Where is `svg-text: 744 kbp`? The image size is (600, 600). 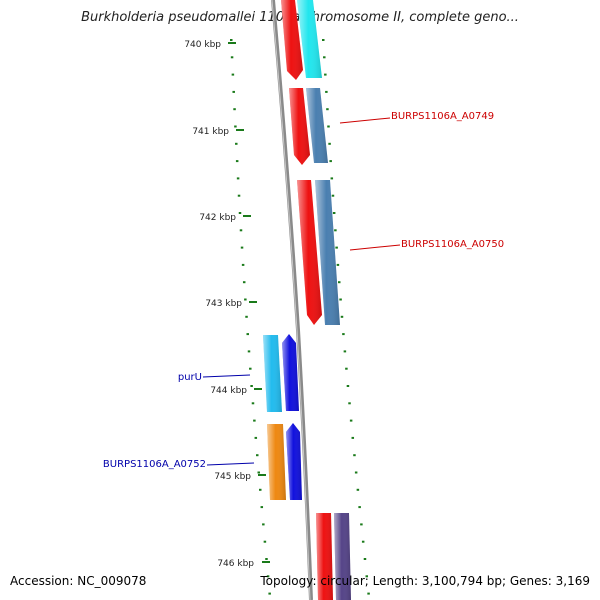
svg-text: 744 kbp is located at coordinates (228, 391).